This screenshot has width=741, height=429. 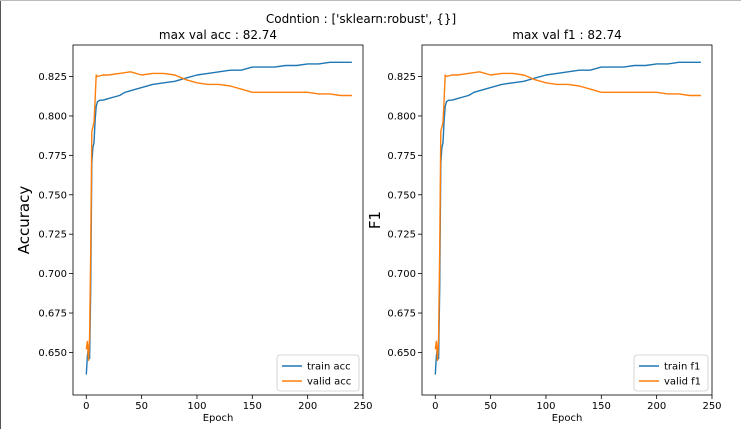 I want to click on legend: train acc valid acc, so click(x=318, y=373).